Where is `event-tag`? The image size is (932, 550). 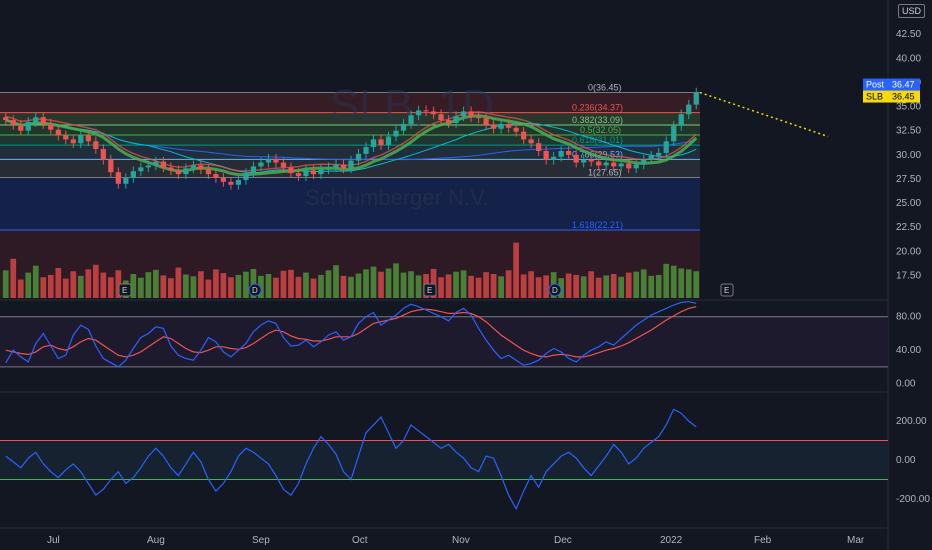 event-tag is located at coordinates (430, 290).